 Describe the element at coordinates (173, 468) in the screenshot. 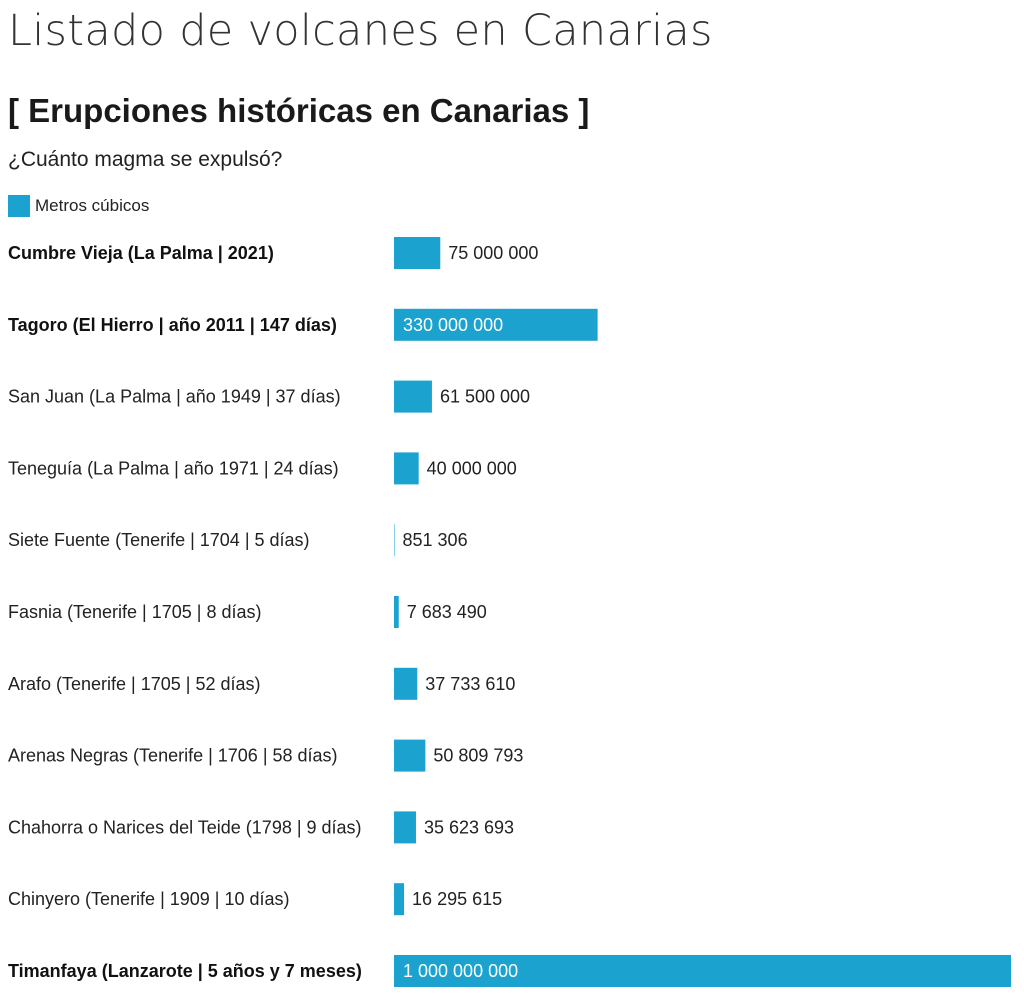

I see `category-label: Teneguía (La Palma | año 1971 | 24 días)` at that location.